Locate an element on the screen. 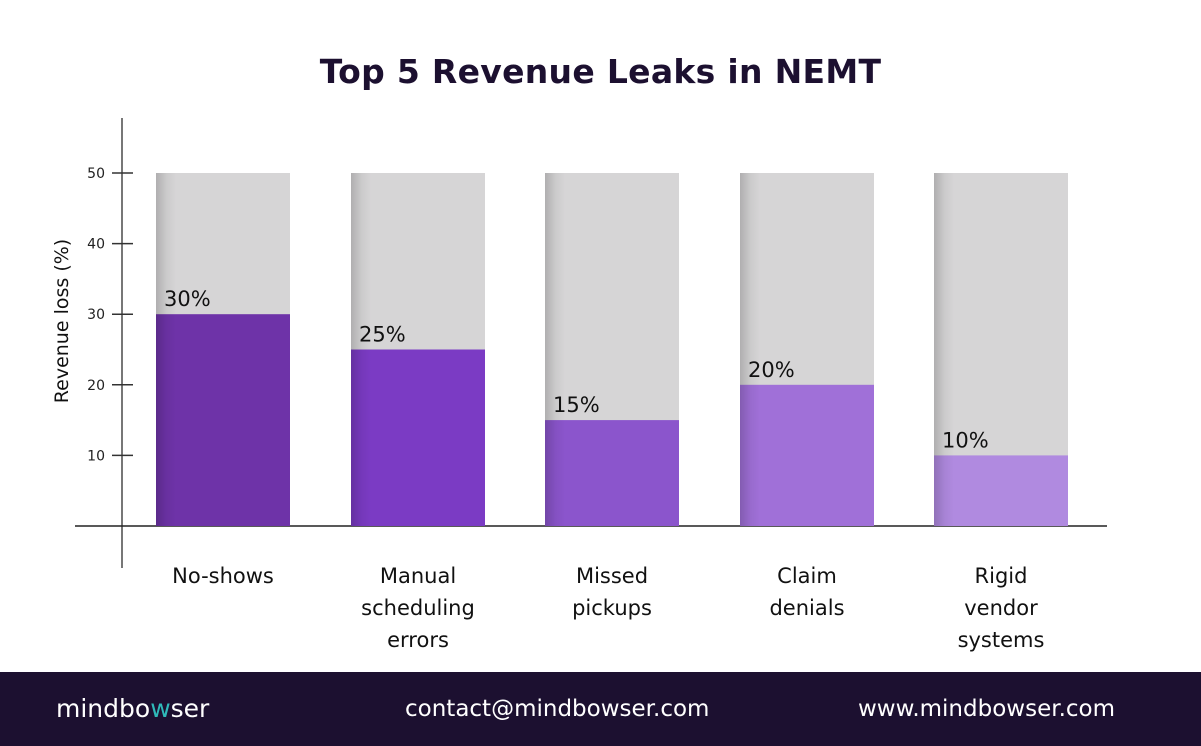 This screenshot has width=1201, height=746. y-tick-label: 10 is located at coordinates (96, 456).